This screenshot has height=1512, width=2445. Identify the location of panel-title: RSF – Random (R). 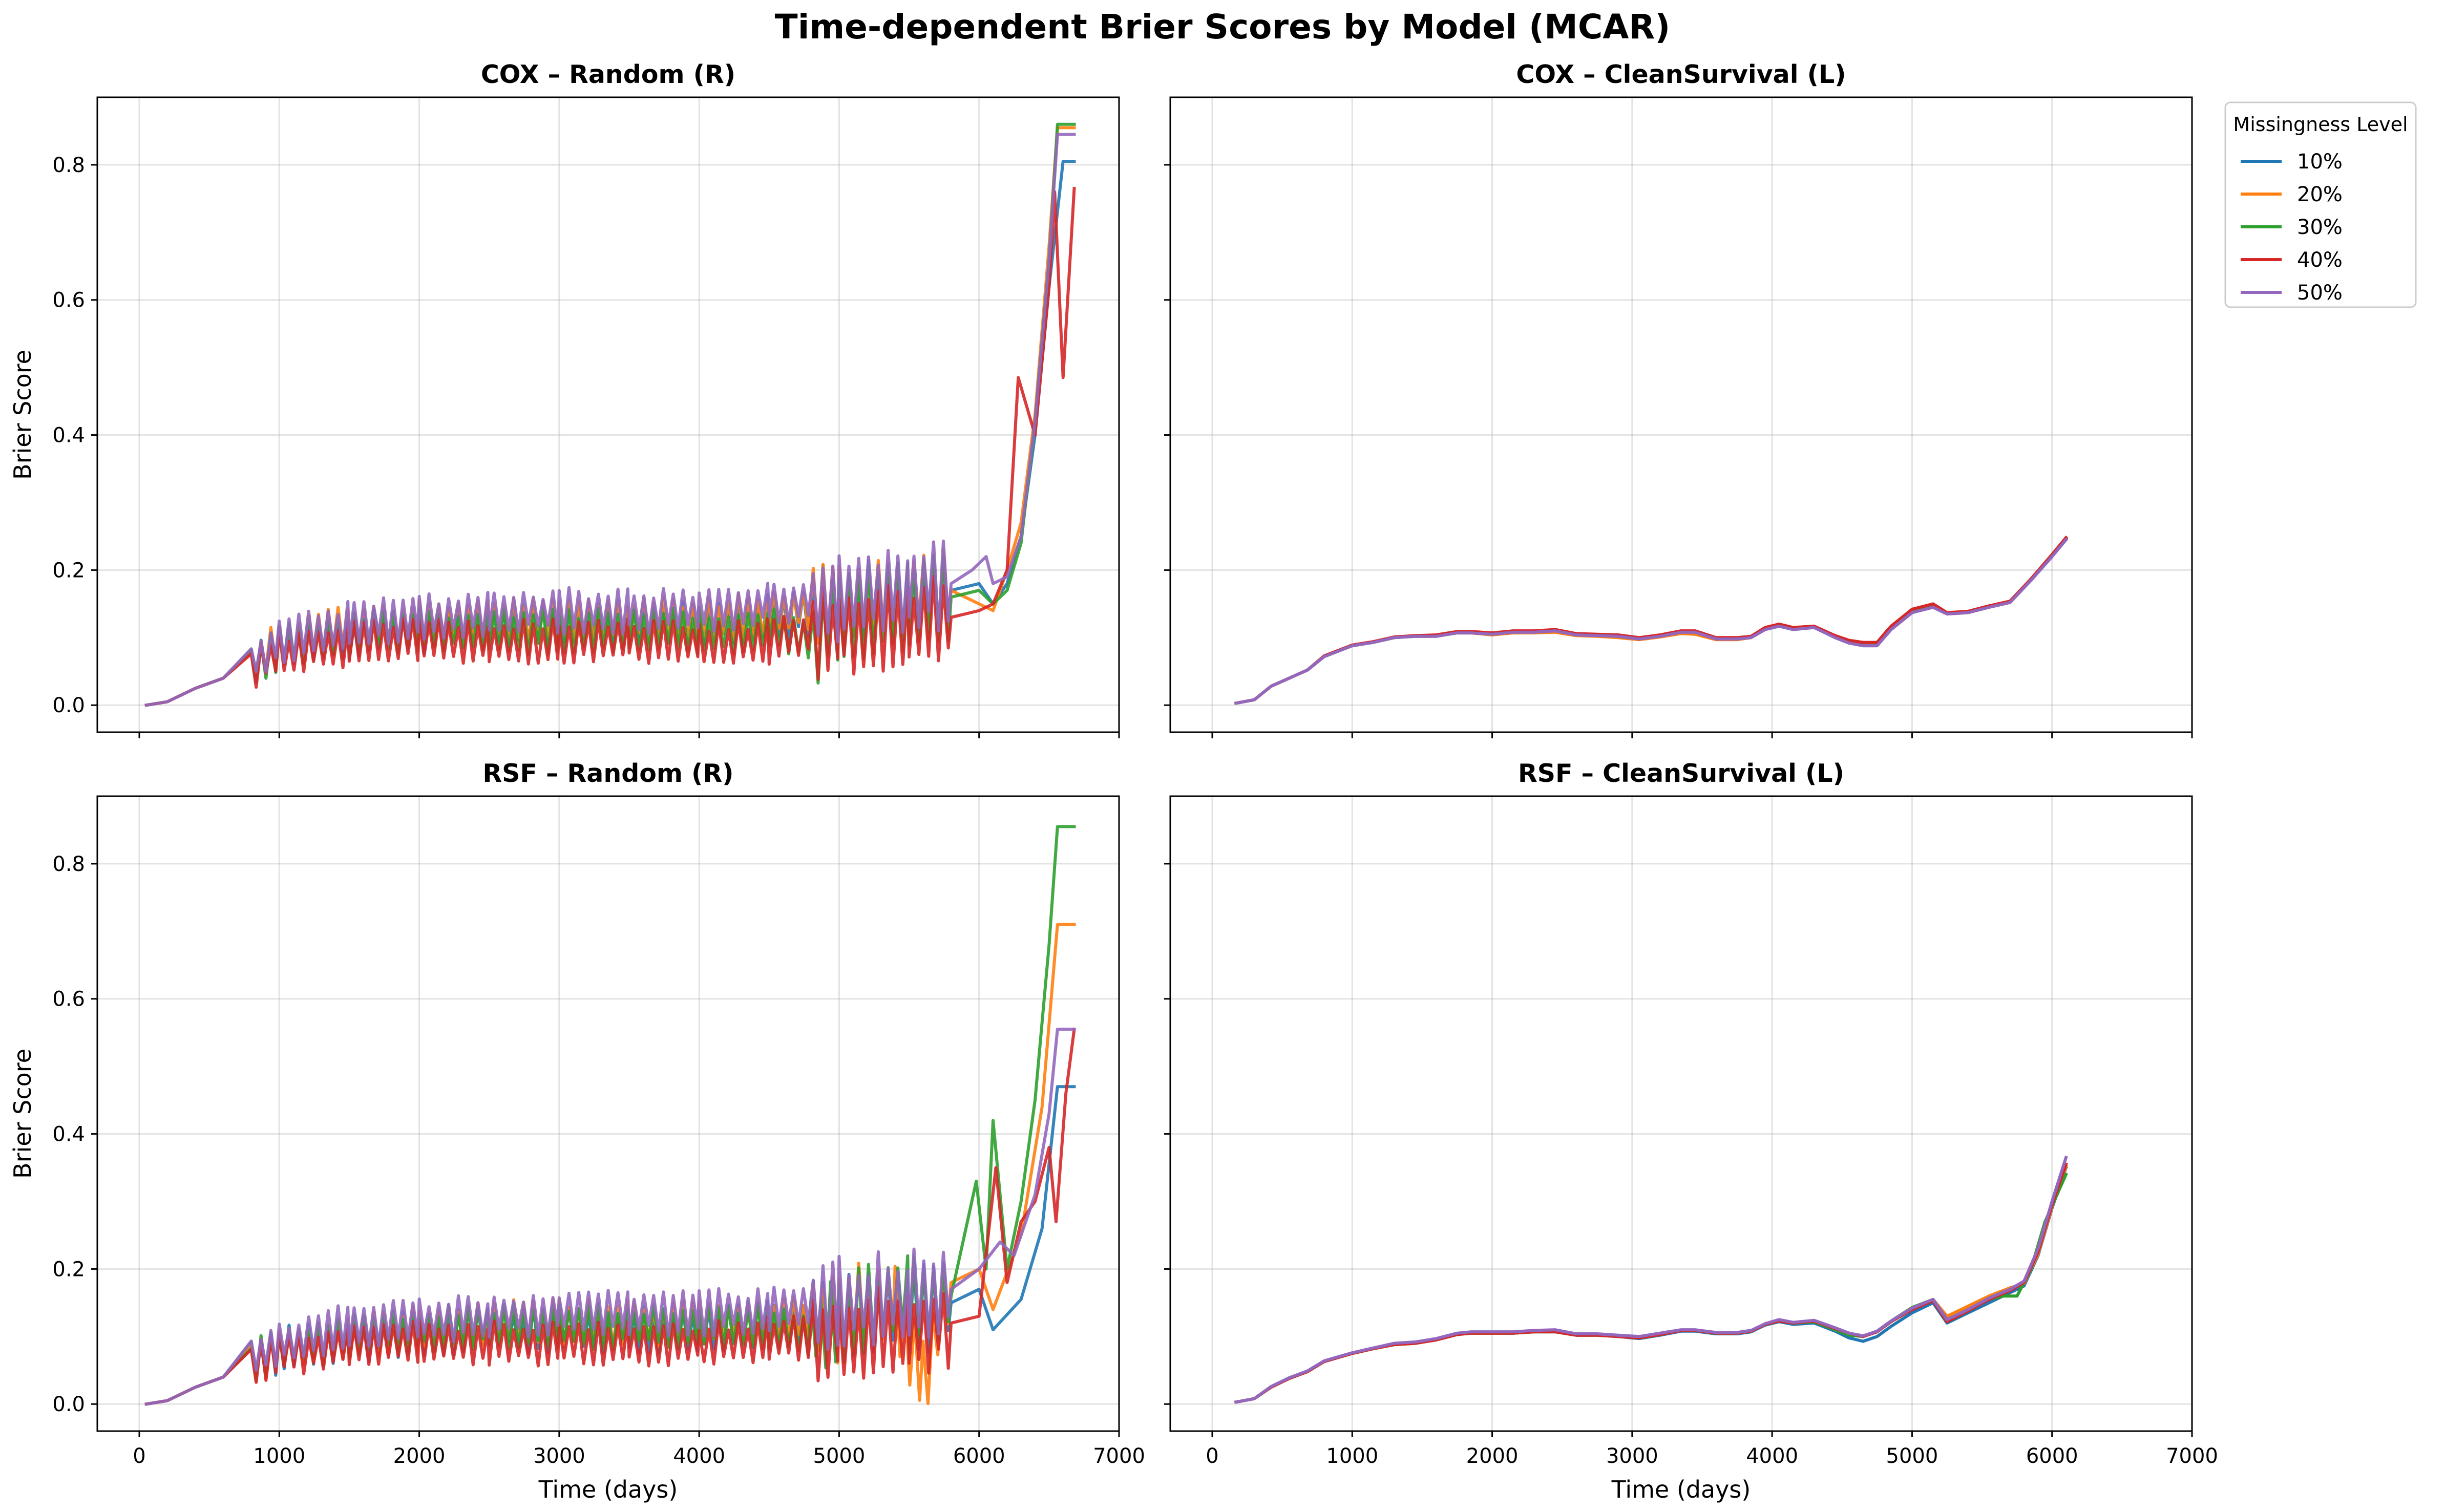
(607, 773).